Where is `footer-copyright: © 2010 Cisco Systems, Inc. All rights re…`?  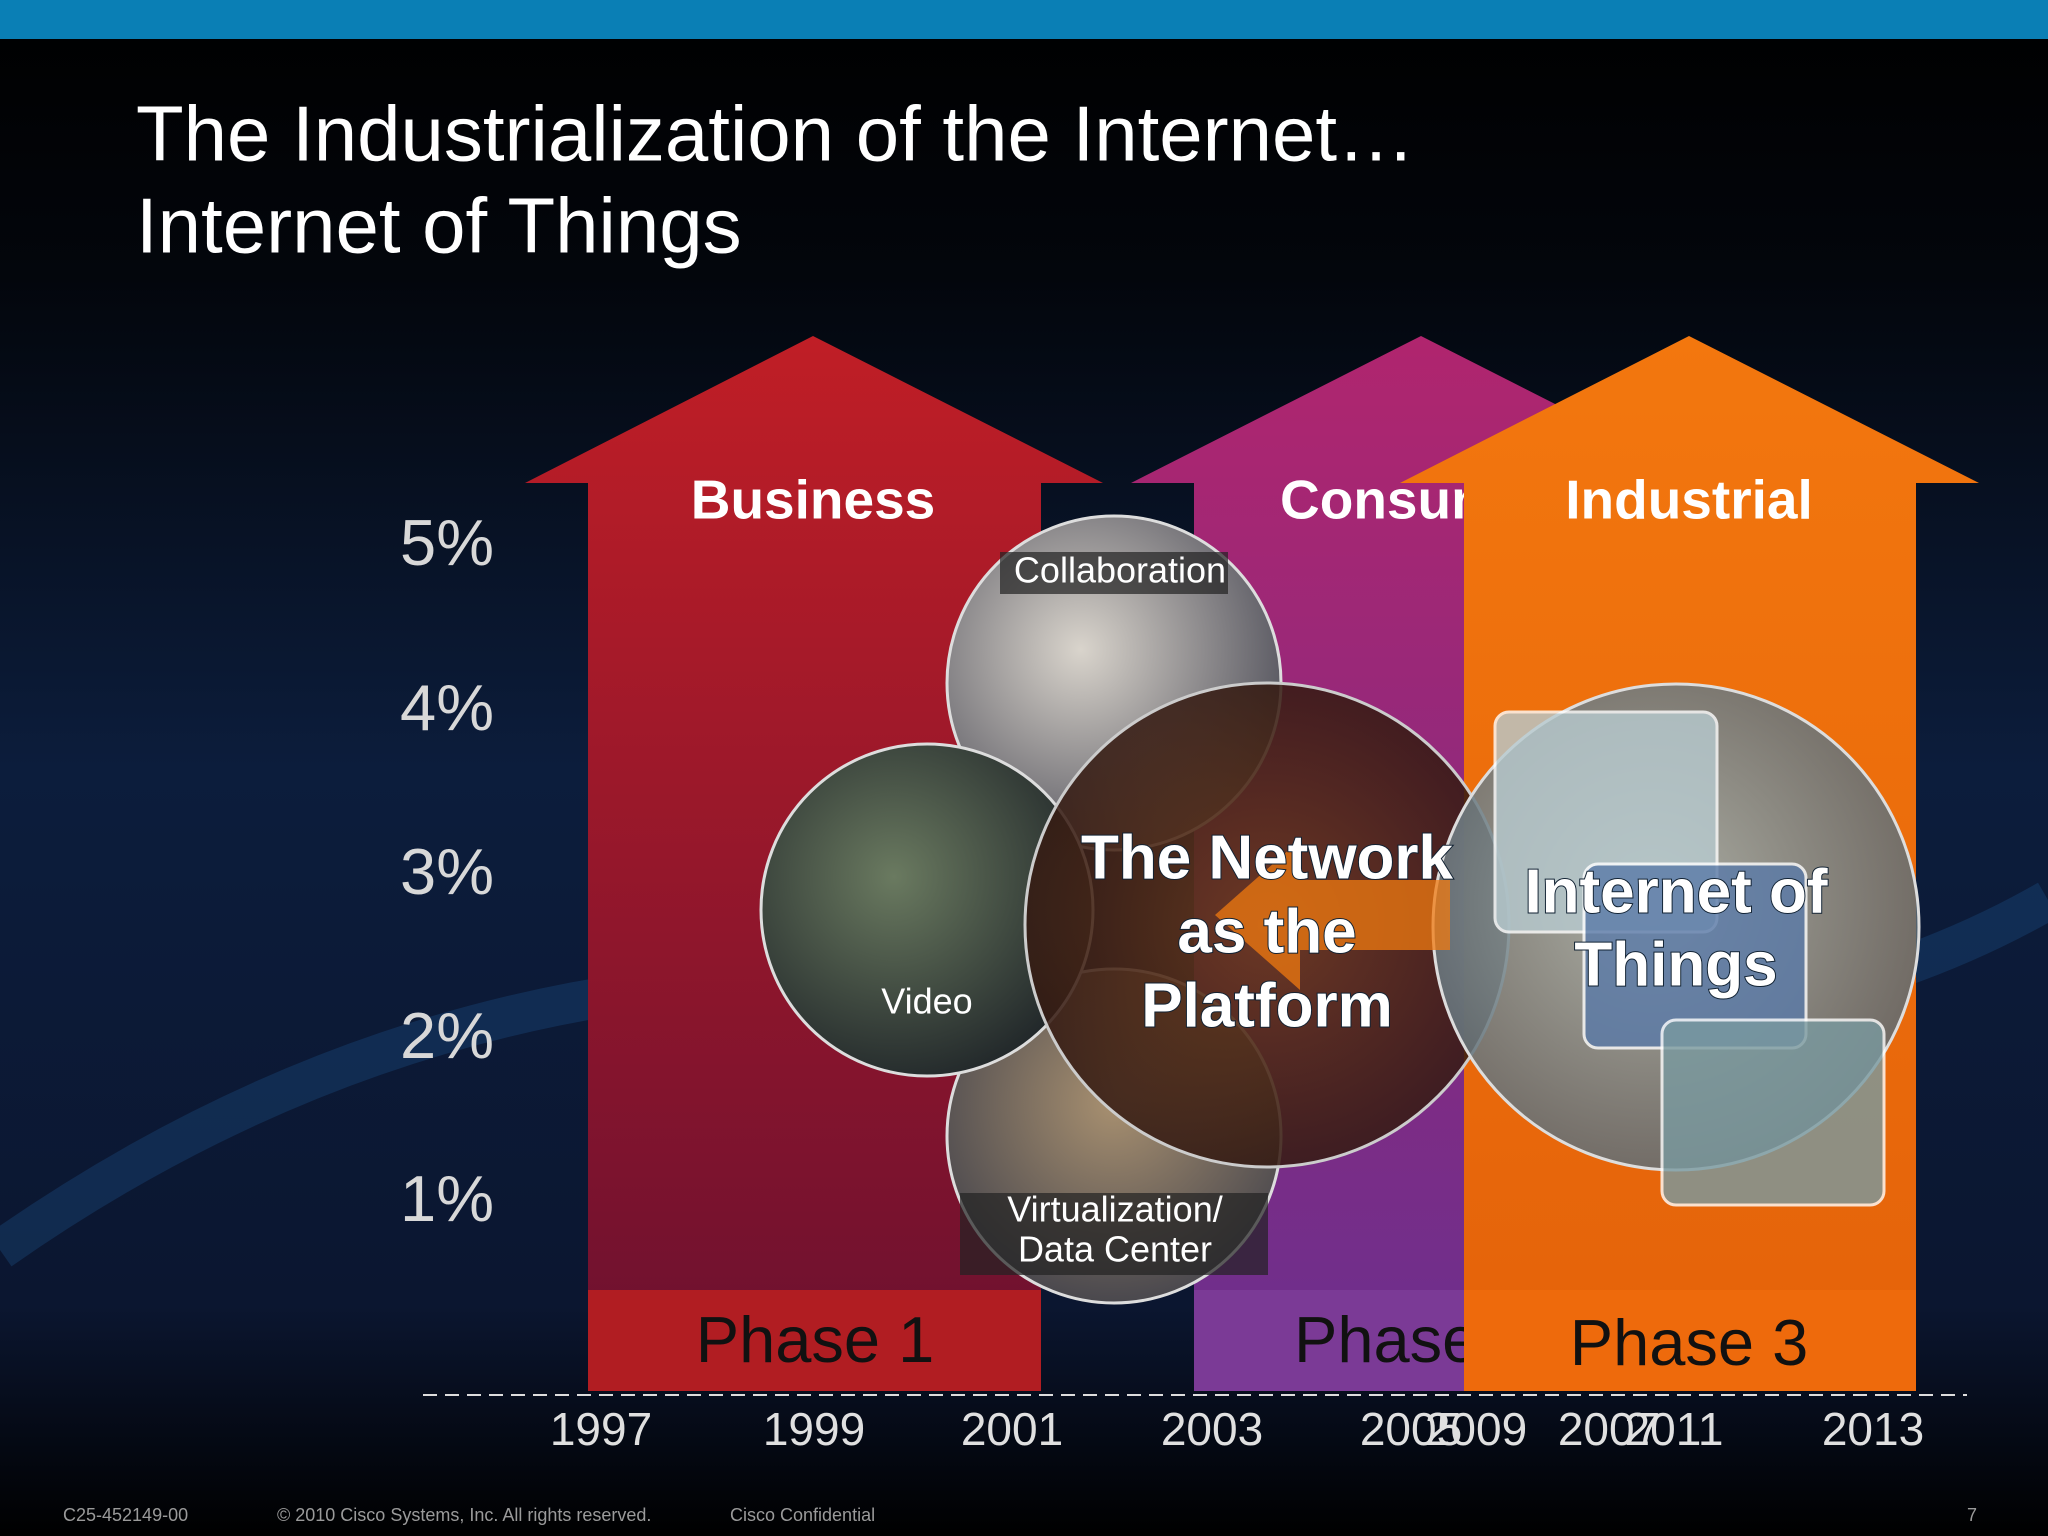
footer-copyright: © 2010 Cisco Systems, Inc. All rights re… is located at coordinates (464, 1515).